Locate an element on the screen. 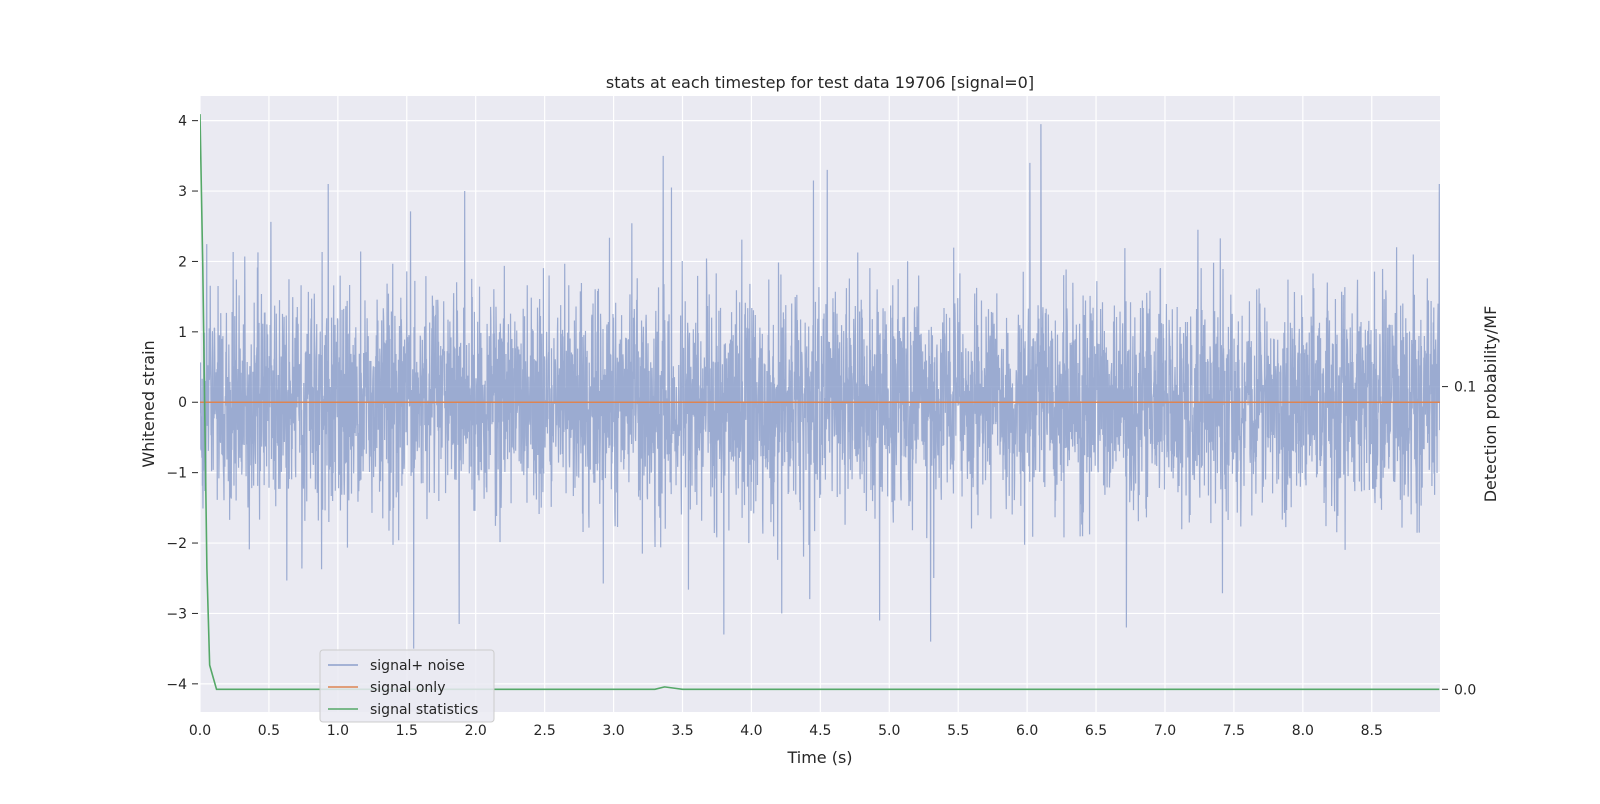 This screenshot has width=1600, height=804. y-tick-label: 2 is located at coordinates (182, 262).